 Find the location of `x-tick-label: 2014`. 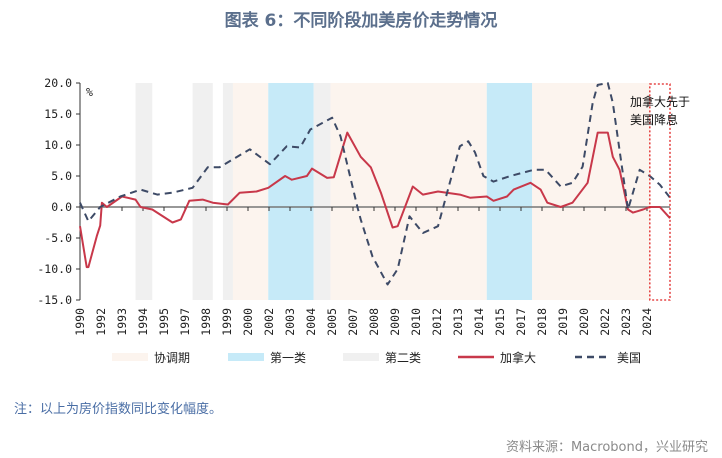

x-tick-label: 2014 is located at coordinates (479, 322).